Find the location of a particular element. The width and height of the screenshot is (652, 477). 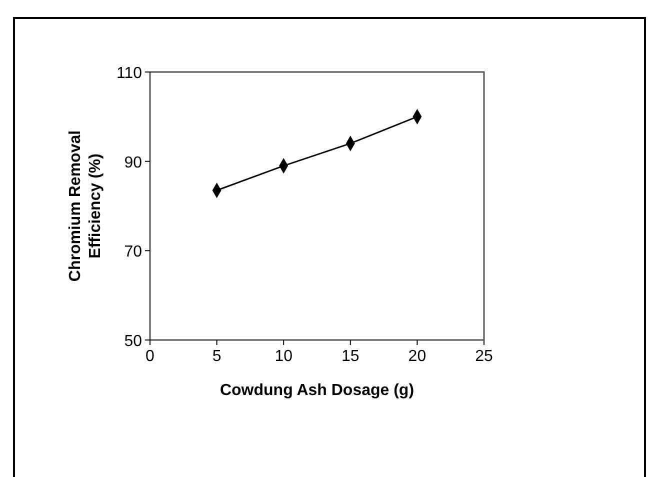

y-tick-label: 110 is located at coordinates (129, 73).